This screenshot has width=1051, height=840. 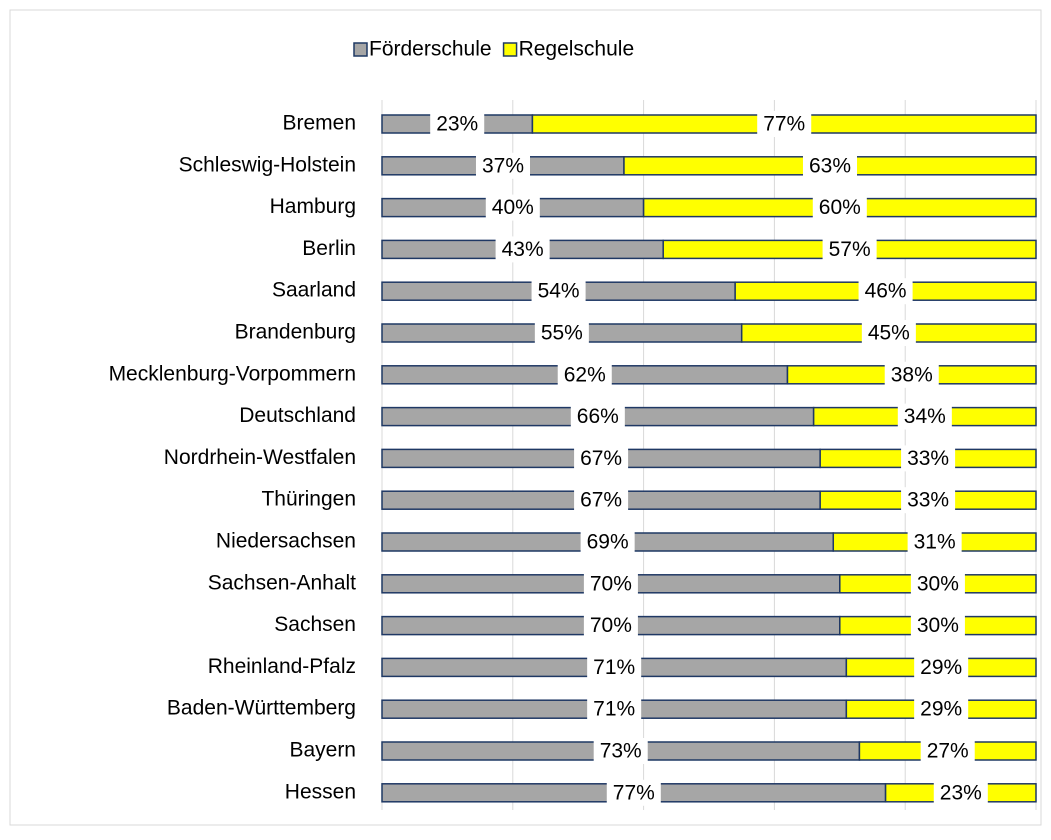 I want to click on y-tick-label: Nordrhein-Westfalen, so click(x=260, y=457).